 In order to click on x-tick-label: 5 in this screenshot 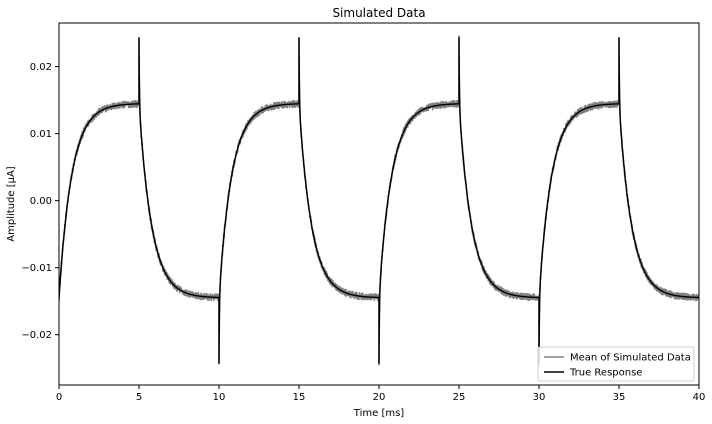, I will do `click(139, 397)`.